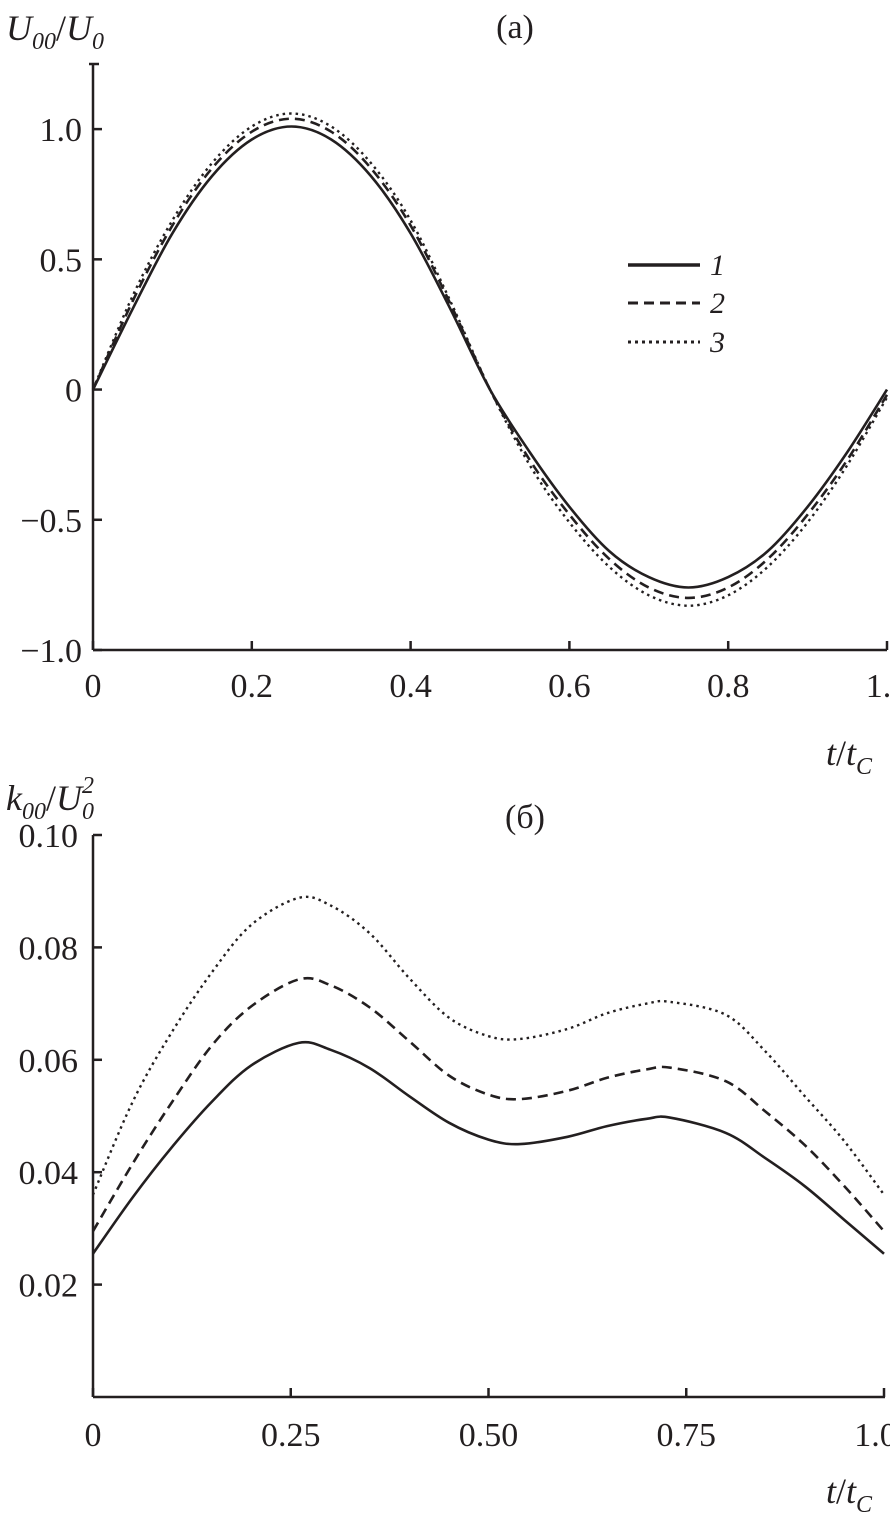  What do you see at coordinates (864, 767) in the screenshot?
I see `panel-a-xlabel-sub2: C` at bounding box center [864, 767].